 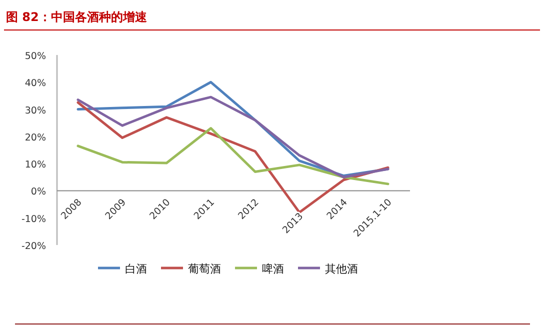 I want to click on y-tick-label: 20%, so click(x=35, y=138).